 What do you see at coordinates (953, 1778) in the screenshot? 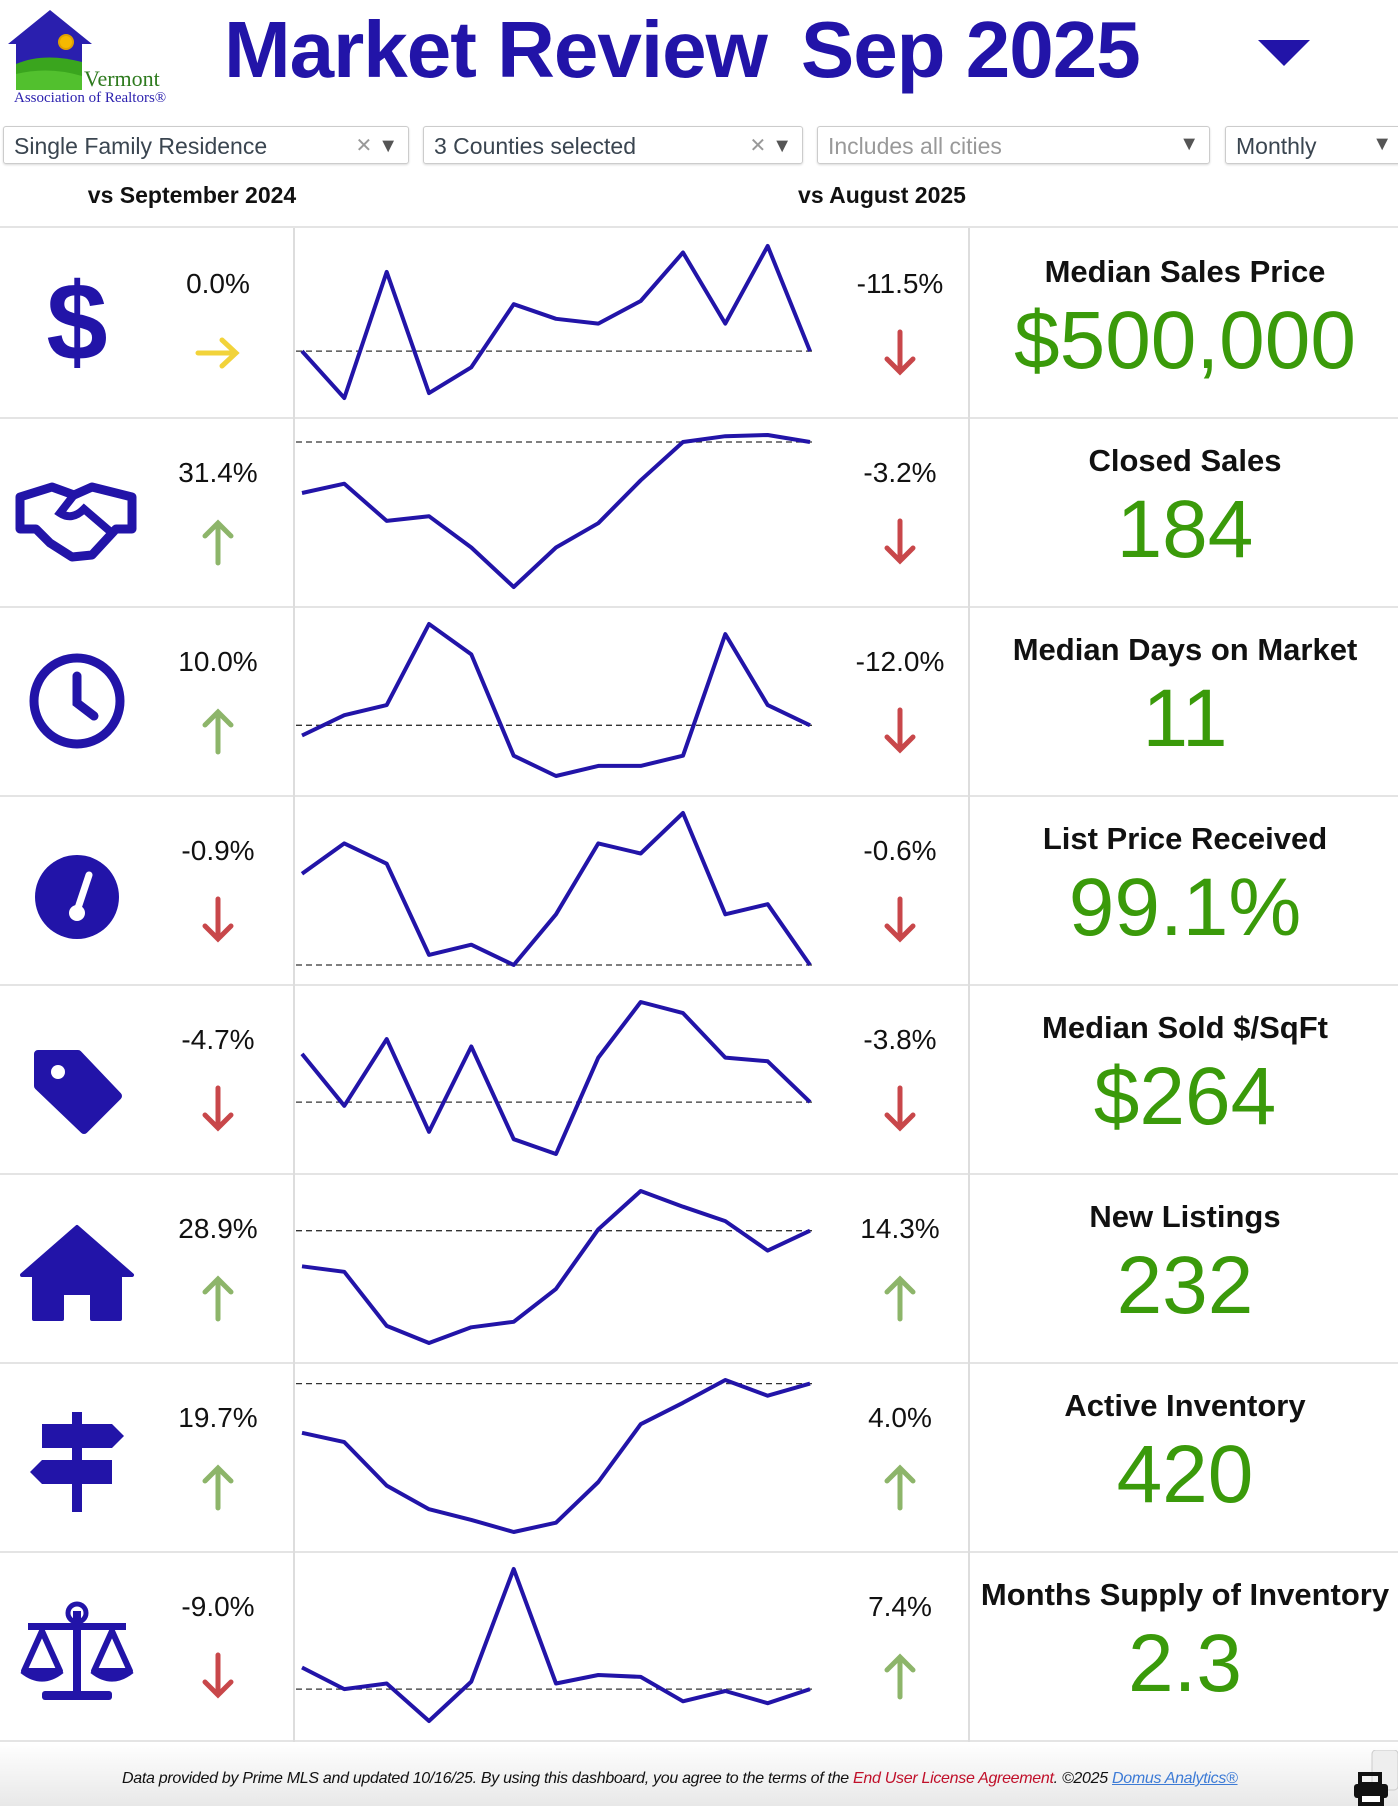
I see `eula-link: End User License Agreement` at bounding box center [953, 1778].